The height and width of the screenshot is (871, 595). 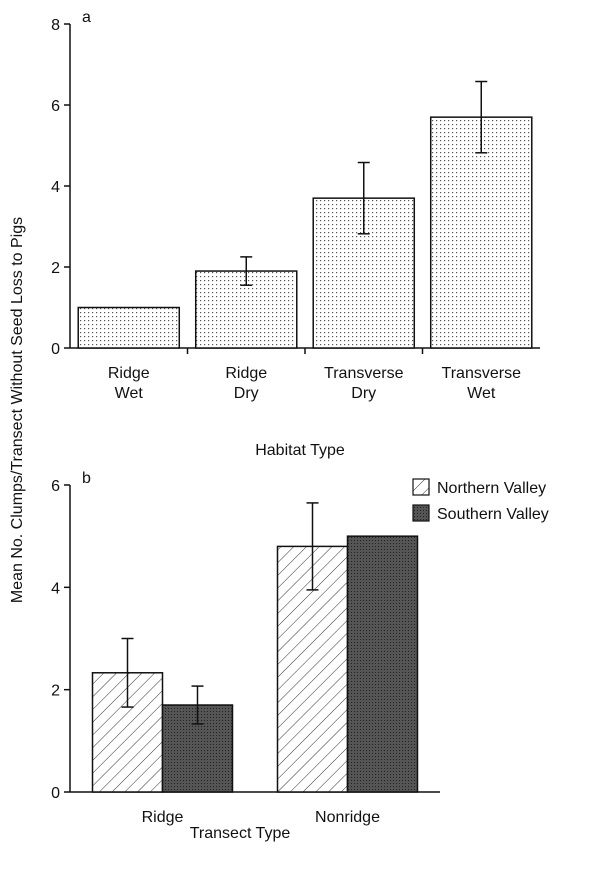 What do you see at coordinates (347, 817) in the screenshot?
I see `x-tick-label: Nonridge` at bounding box center [347, 817].